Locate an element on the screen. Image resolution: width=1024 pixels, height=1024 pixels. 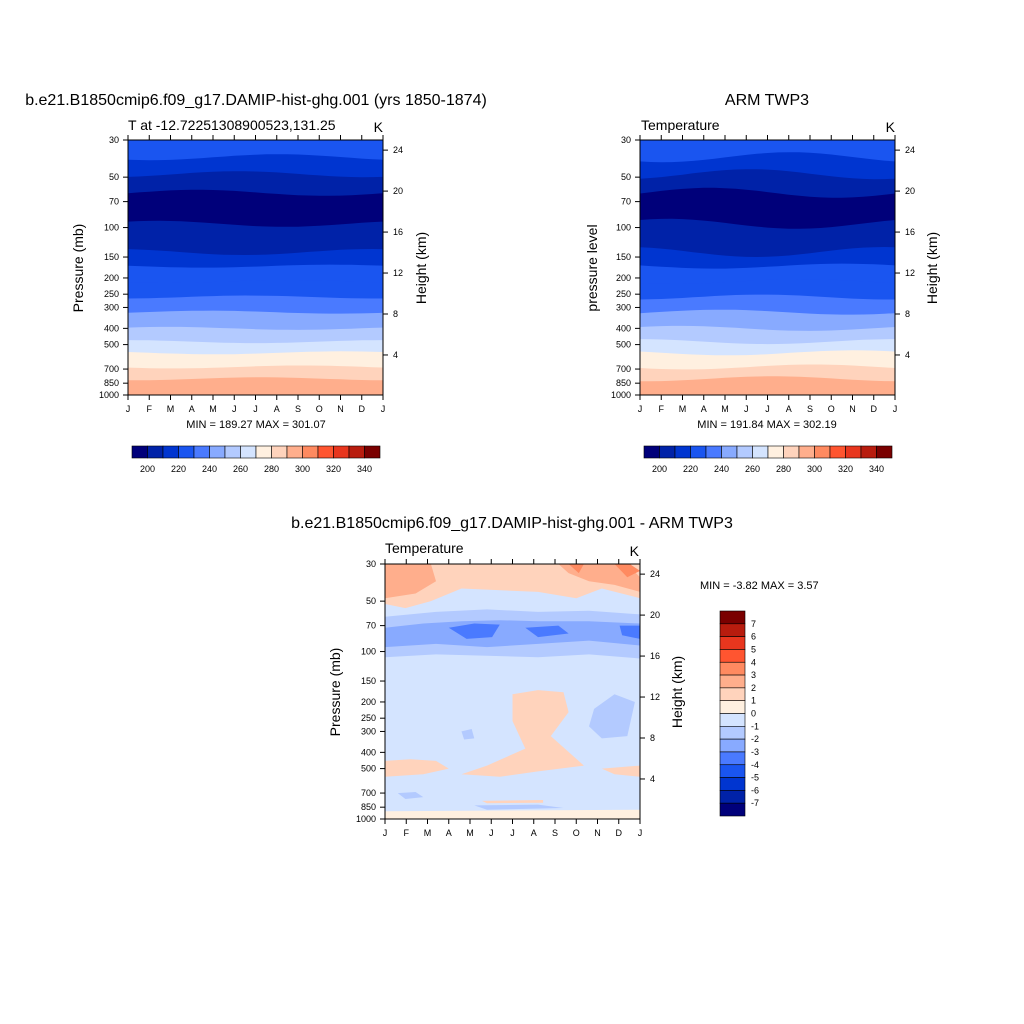
panel-title: ARM TWP3 is located at coordinates (767, 100).